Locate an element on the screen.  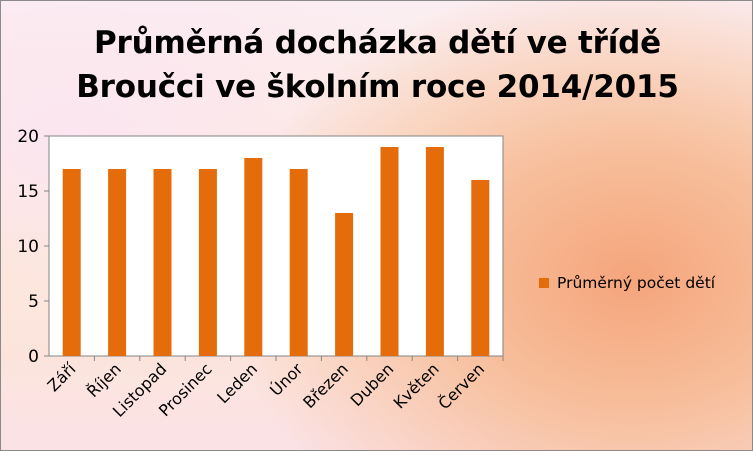
chart-title-line-2: Broučci ve školním roce 2014/2015 is located at coordinates (377, 87).